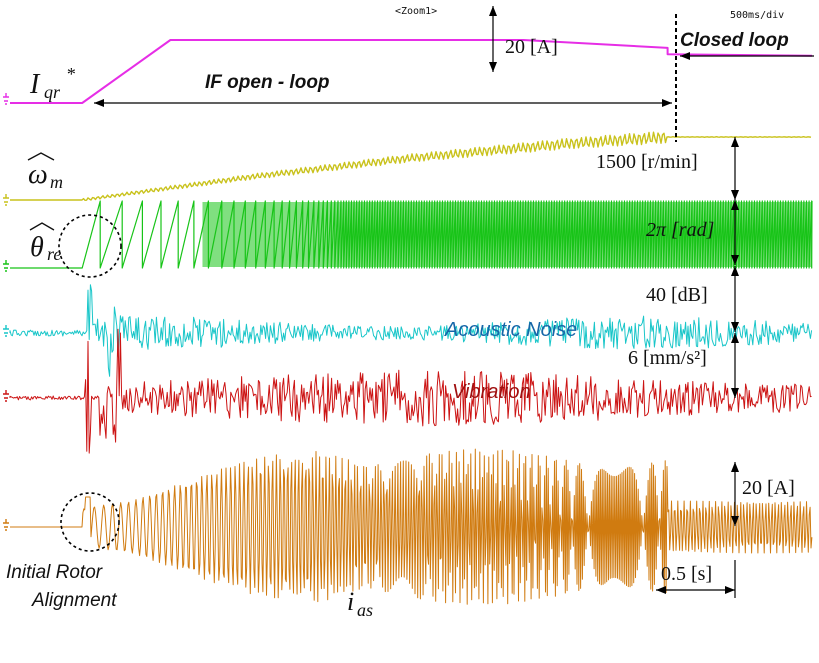 This screenshot has height=663, width=819. I want to click on speed-scale-bracket, so click(735, 168).